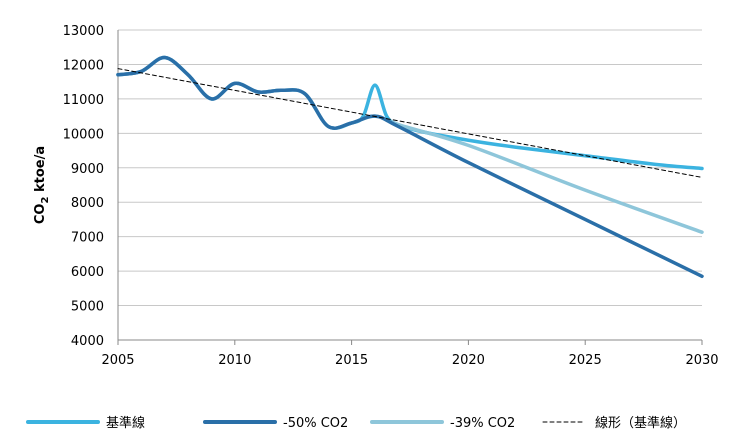 The image size is (751, 446). What do you see at coordinates (410, 354) in the screenshot?
I see `x-axis-ticks: 2005 2010 2015 2020 2025 2030` at bounding box center [410, 354].